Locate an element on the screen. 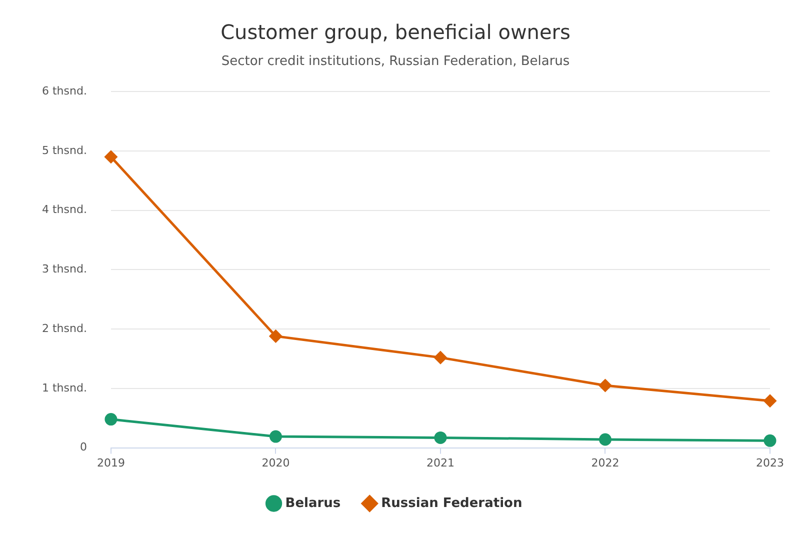 The width and height of the screenshot is (795, 534). y-tick-label: 5 thsnd. is located at coordinates (64, 150).